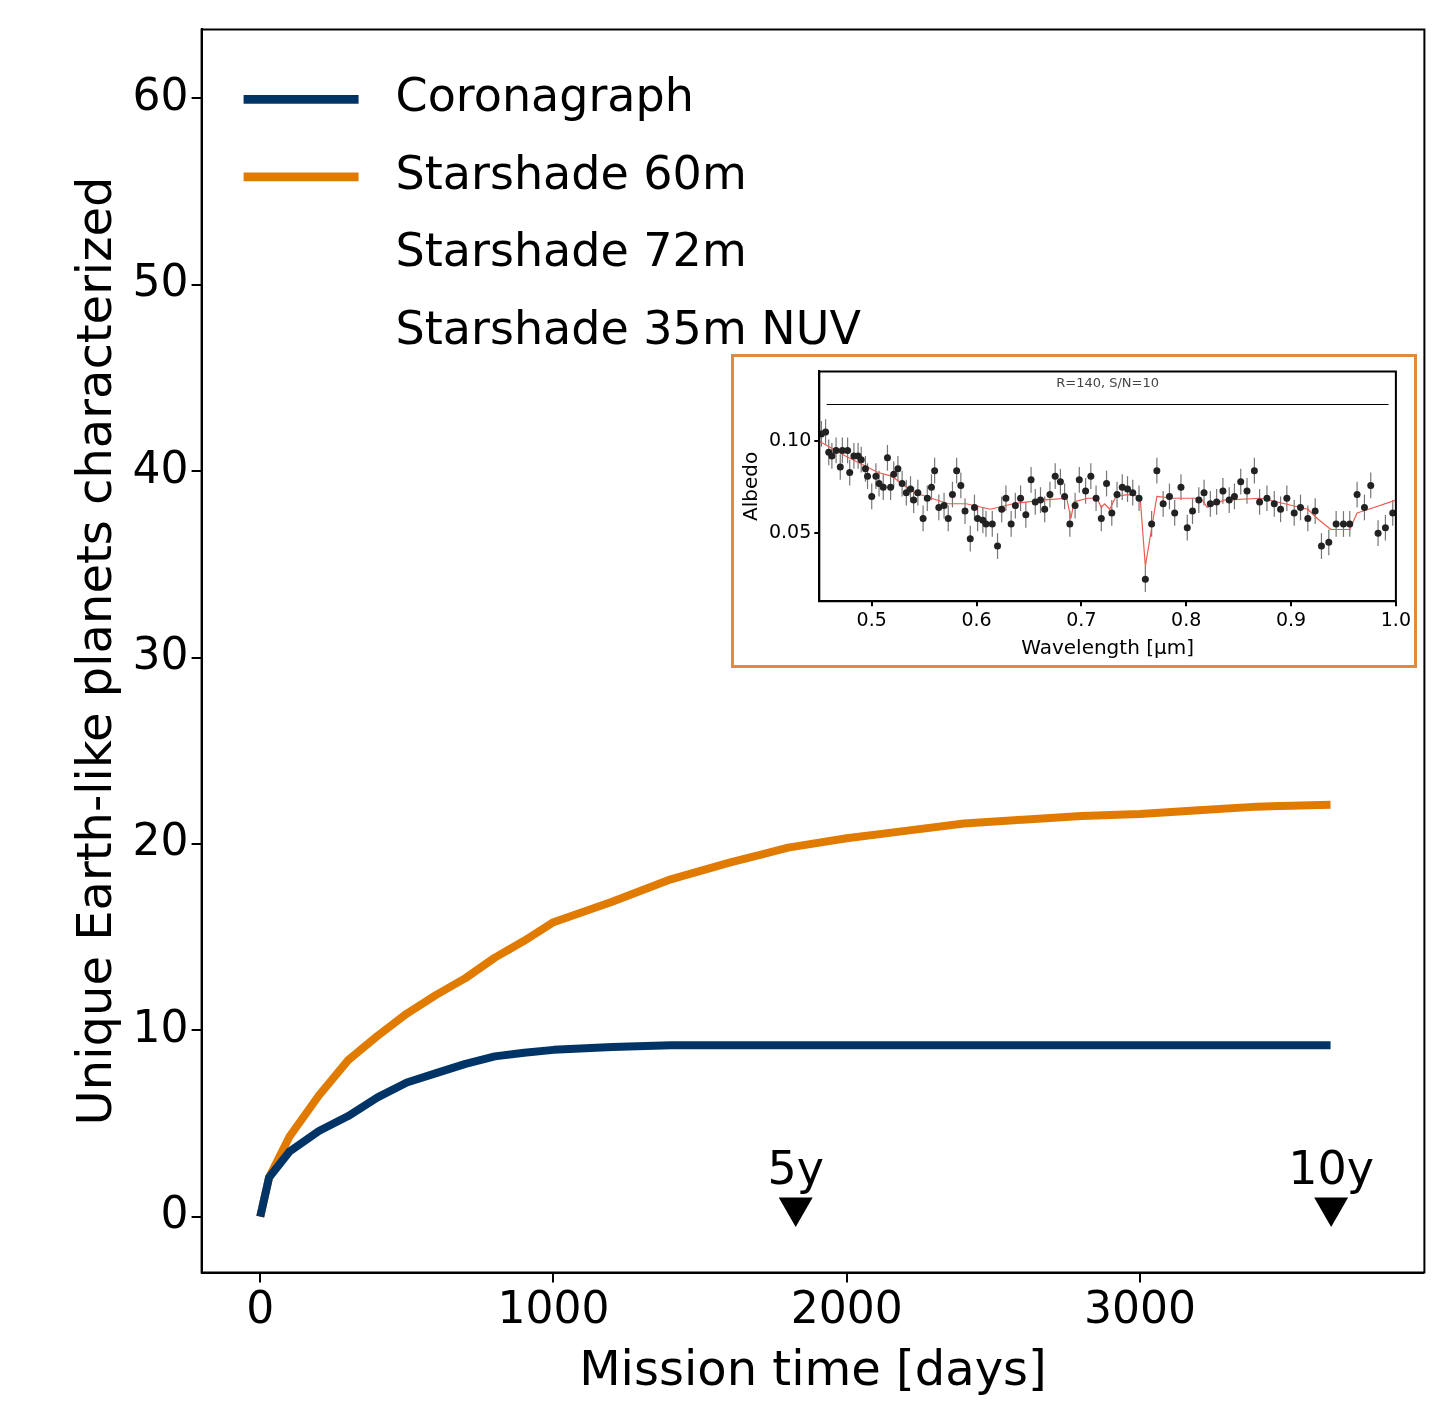 The height and width of the screenshot is (1403, 1444). Describe the element at coordinates (628, 327) in the screenshot. I see `annotation: Starshade 35m NUV` at that location.